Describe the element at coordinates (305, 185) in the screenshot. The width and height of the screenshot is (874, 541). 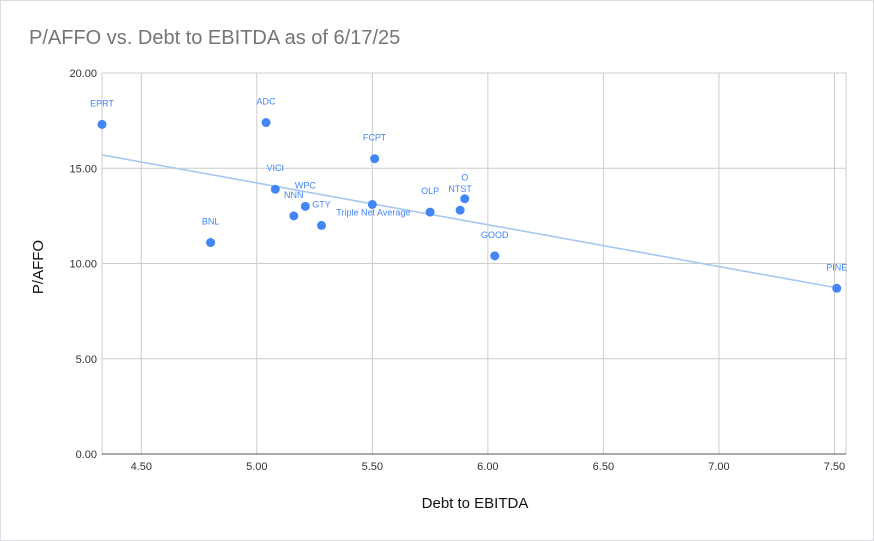
I see `point-label: WPC` at that location.